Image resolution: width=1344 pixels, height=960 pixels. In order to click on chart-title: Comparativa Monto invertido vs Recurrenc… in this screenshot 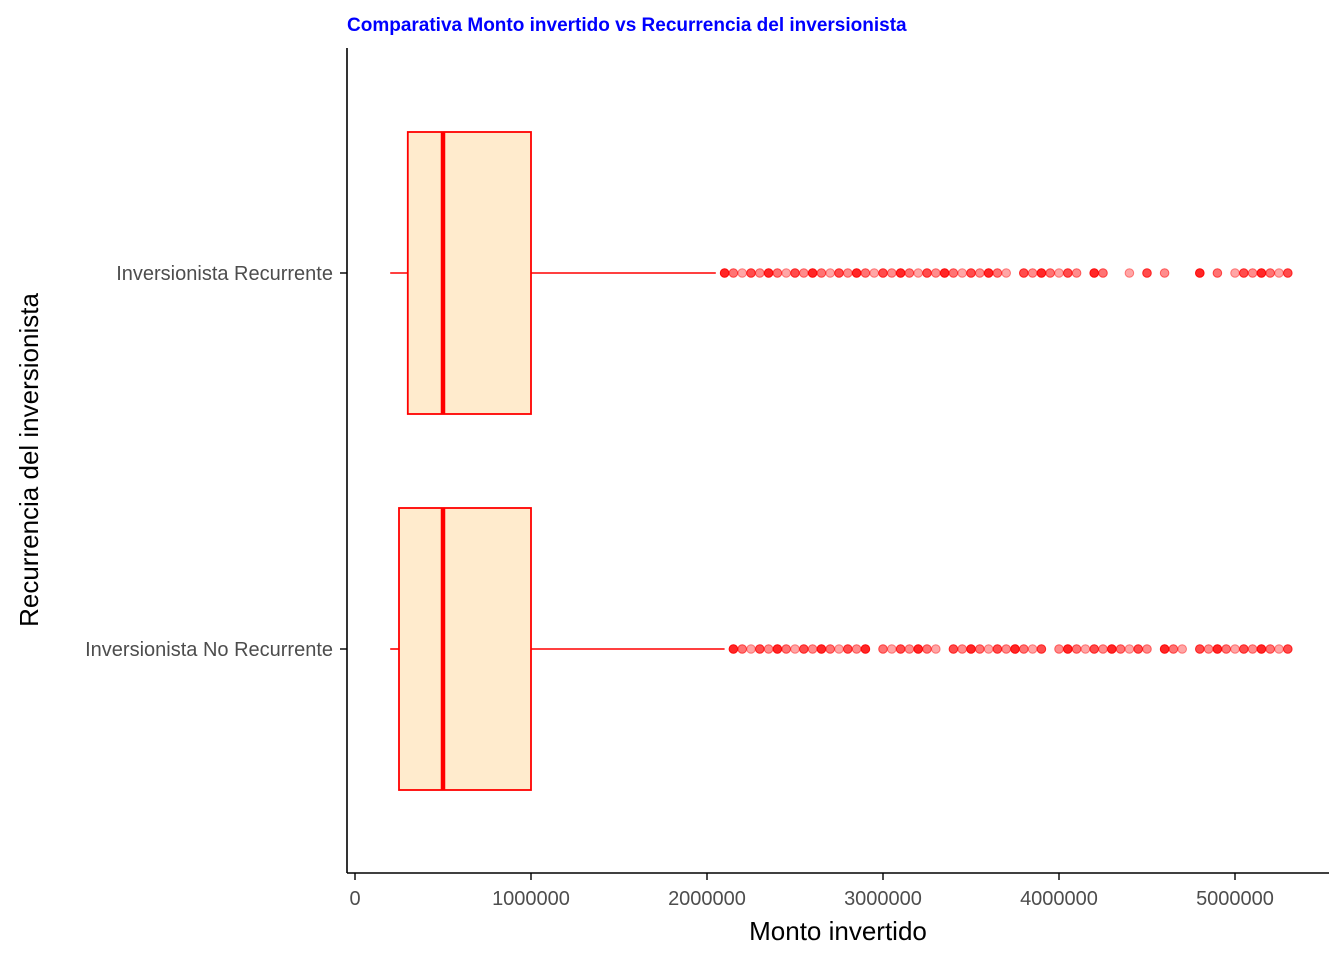, I will do `click(627, 25)`.